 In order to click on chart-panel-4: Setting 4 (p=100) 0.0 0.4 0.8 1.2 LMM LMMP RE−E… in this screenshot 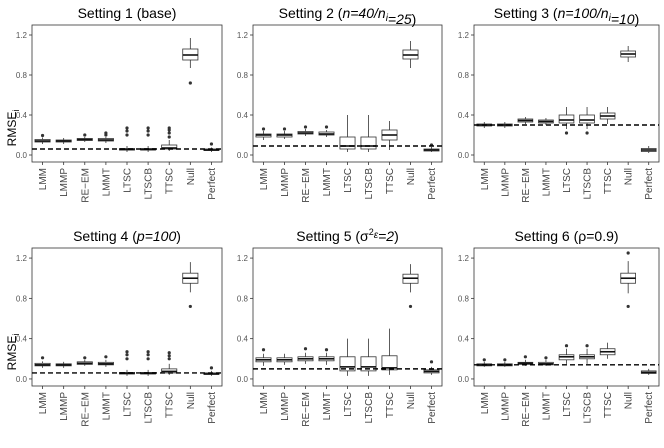, I will do `click(119, 327)`.